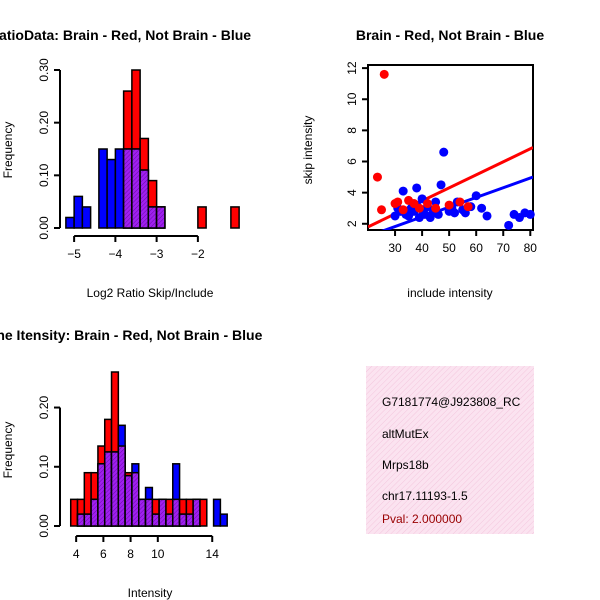  I want to click on intensity-y-axis: 0.00 0.10 0.20, so click(49, 467).